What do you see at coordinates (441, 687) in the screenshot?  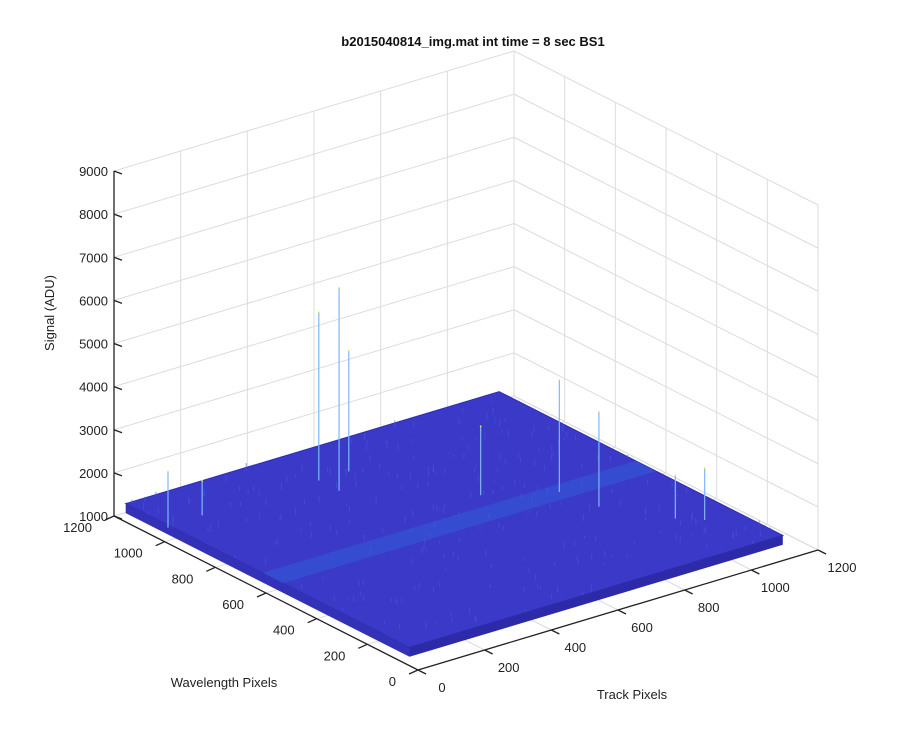 I see `x-tick-label: 0` at bounding box center [441, 687].